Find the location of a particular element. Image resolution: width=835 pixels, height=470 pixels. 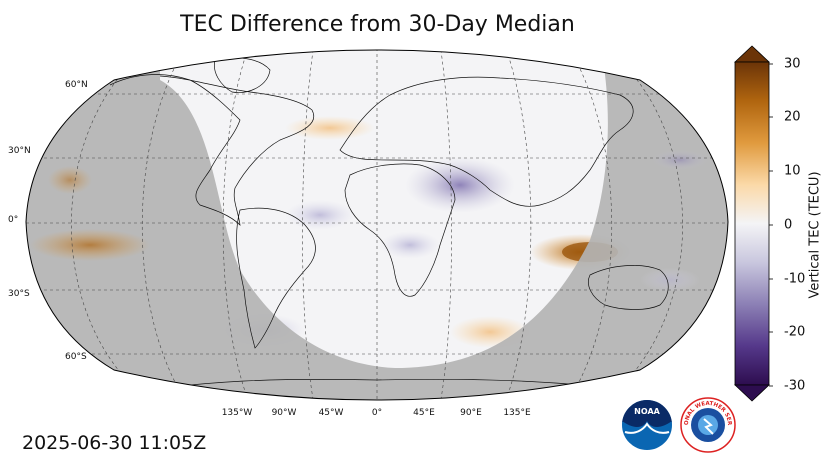

eurasia-coast is located at coordinates (486, 141).